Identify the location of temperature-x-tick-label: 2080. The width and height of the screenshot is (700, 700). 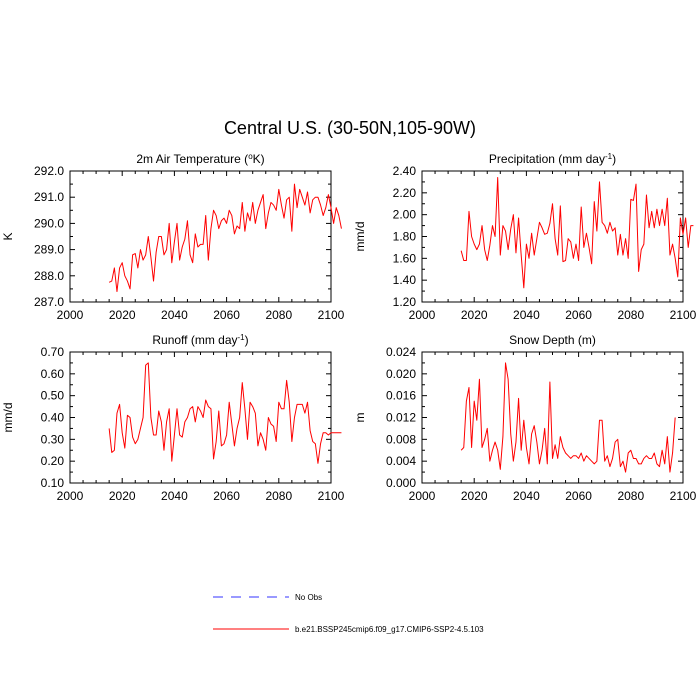
(278, 315).